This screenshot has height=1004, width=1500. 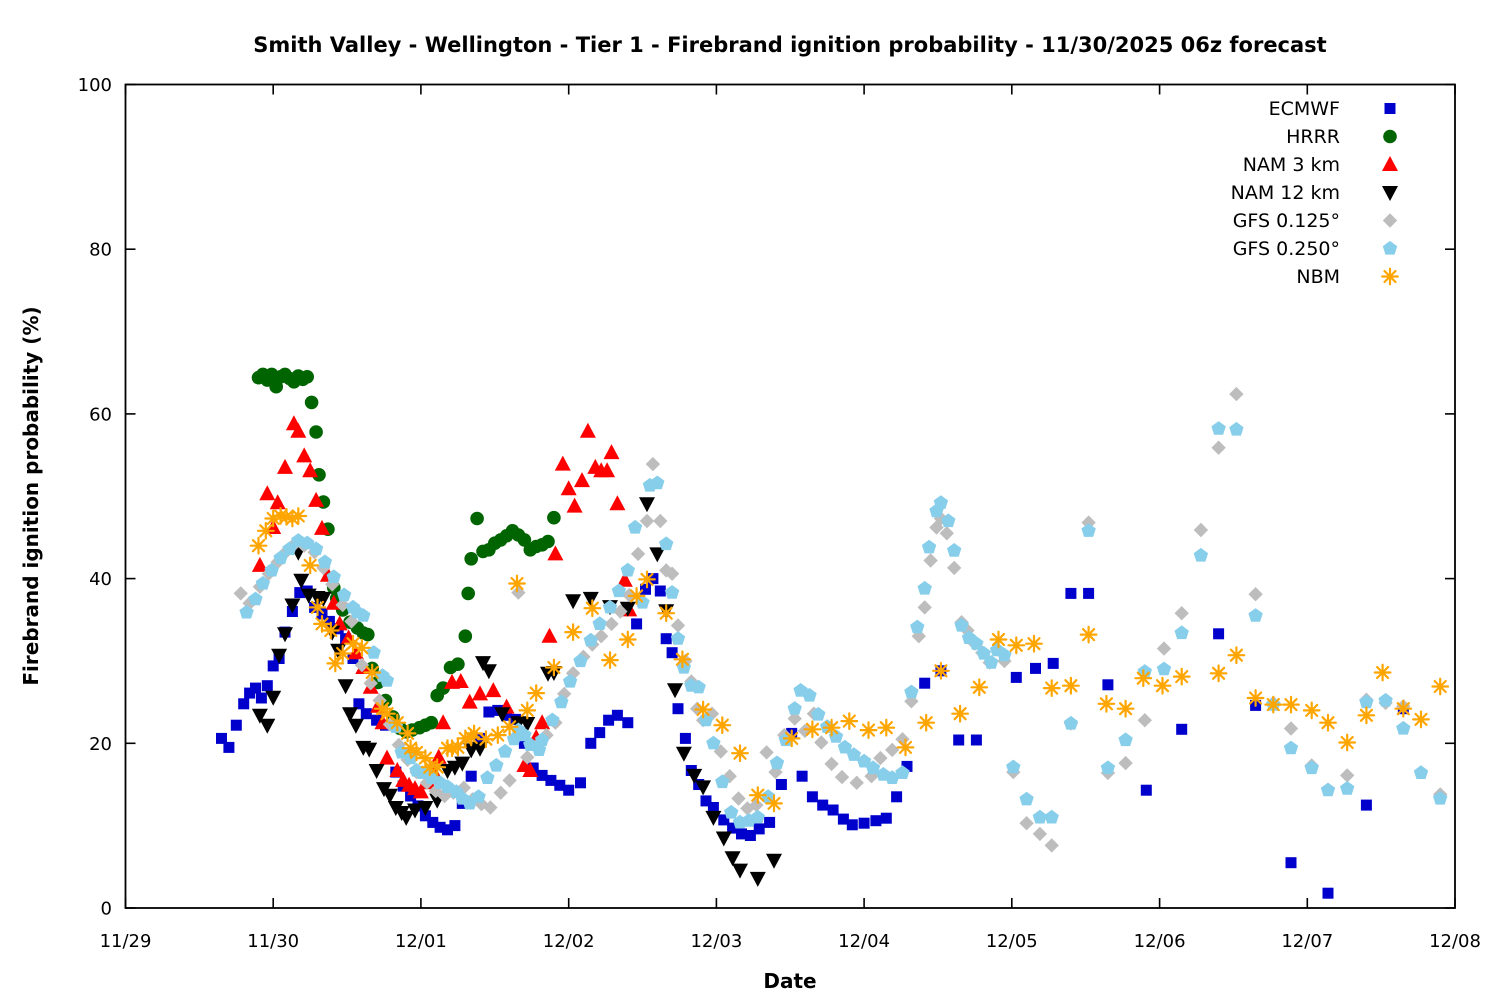 What do you see at coordinates (1455, 941) in the screenshot?
I see `x-tick-label: 12/08` at bounding box center [1455, 941].